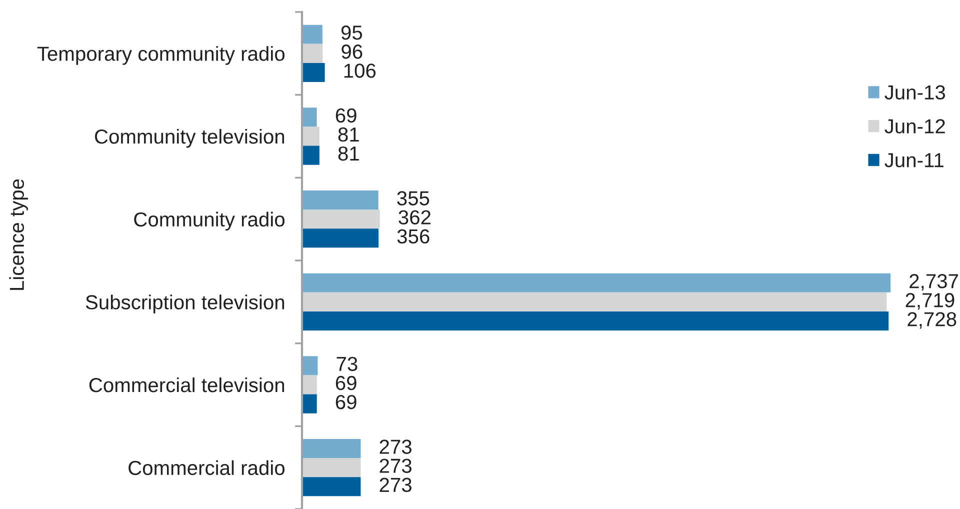 Image resolution: width=960 pixels, height=509 pixels. I want to click on data-label: 73, so click(347, 364).